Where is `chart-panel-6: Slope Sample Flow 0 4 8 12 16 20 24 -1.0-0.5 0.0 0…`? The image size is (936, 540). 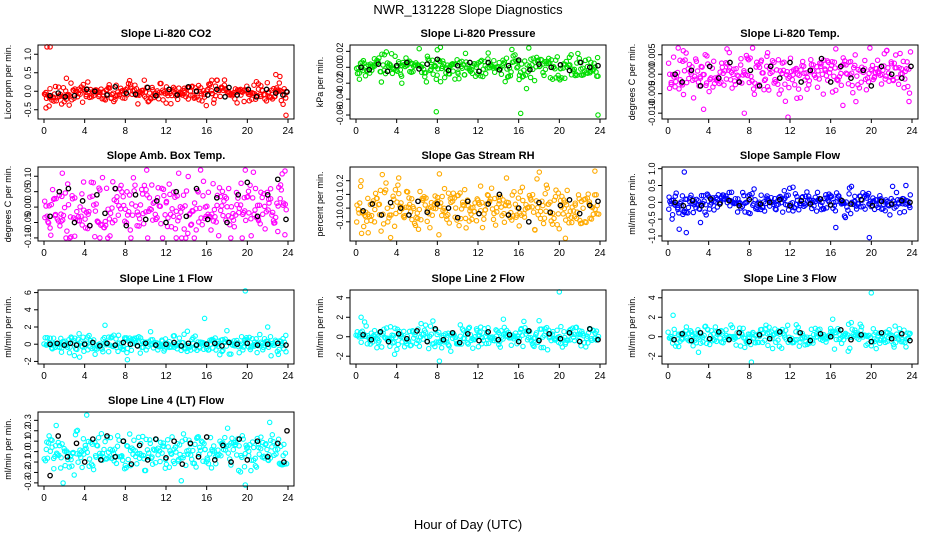
chart-panel-6: Slope Sample Flow 0 4 8 12 16 20 24 -1.0-0.5 0.0 0… is located at coordinates (773, 204).